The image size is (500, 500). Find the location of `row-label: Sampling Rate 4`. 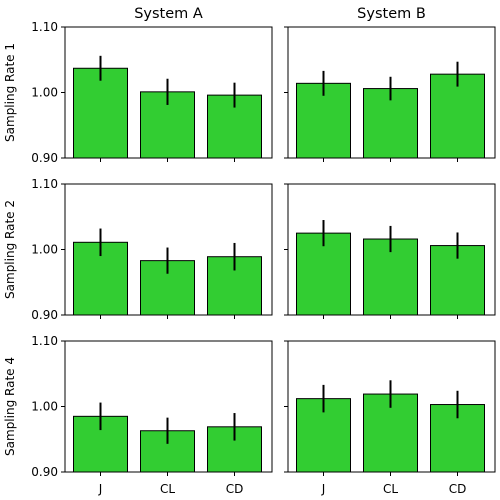

row-label: Sampling Rate 4 is located at coordinates (10, 406).